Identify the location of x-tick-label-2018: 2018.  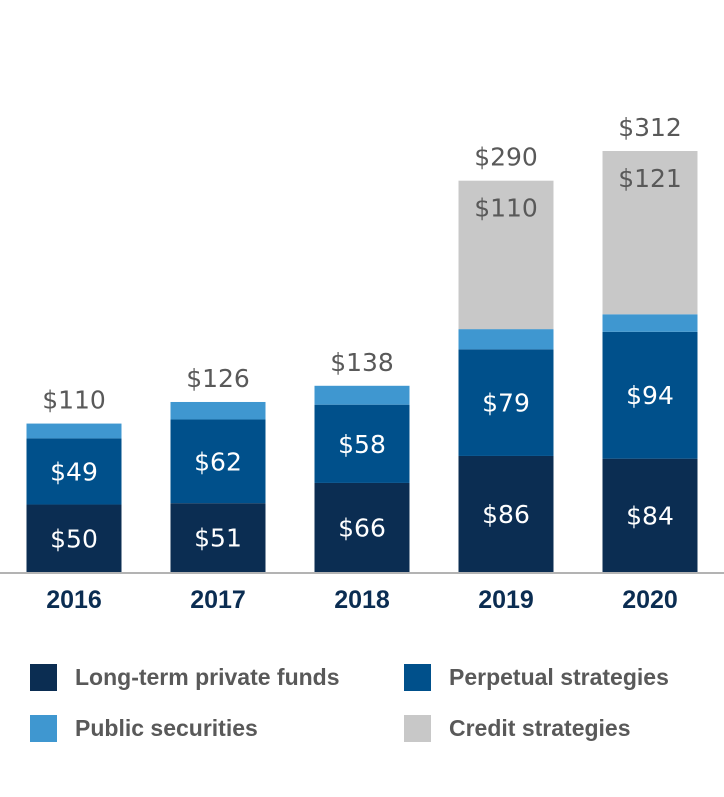
(362, 600).